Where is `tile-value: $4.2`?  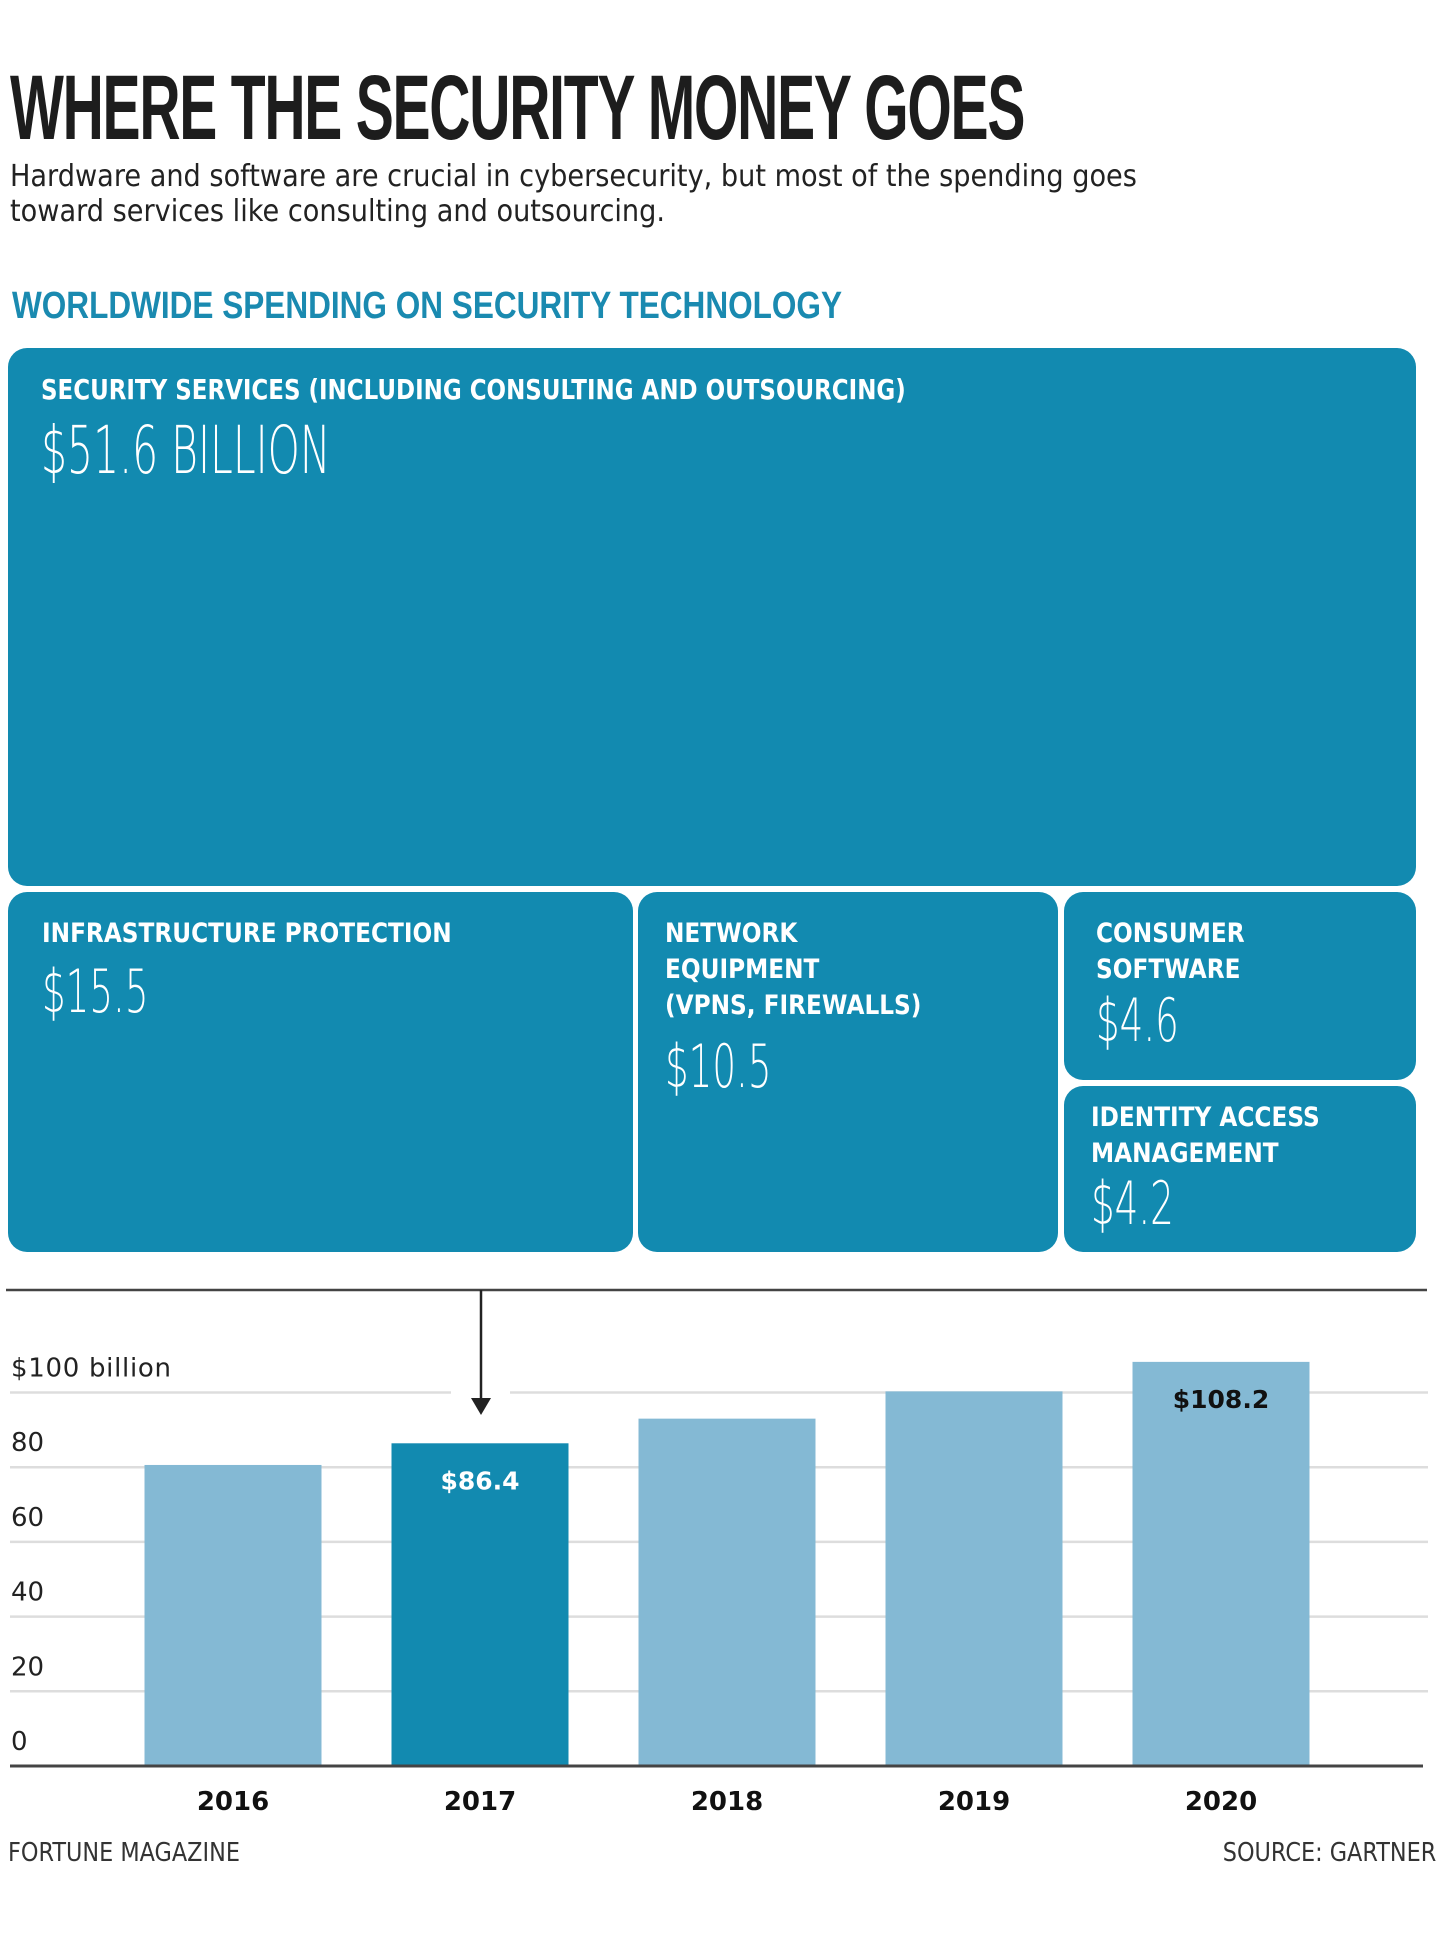
tile-value: $4.2 is located at coordinates (1158, 1204).